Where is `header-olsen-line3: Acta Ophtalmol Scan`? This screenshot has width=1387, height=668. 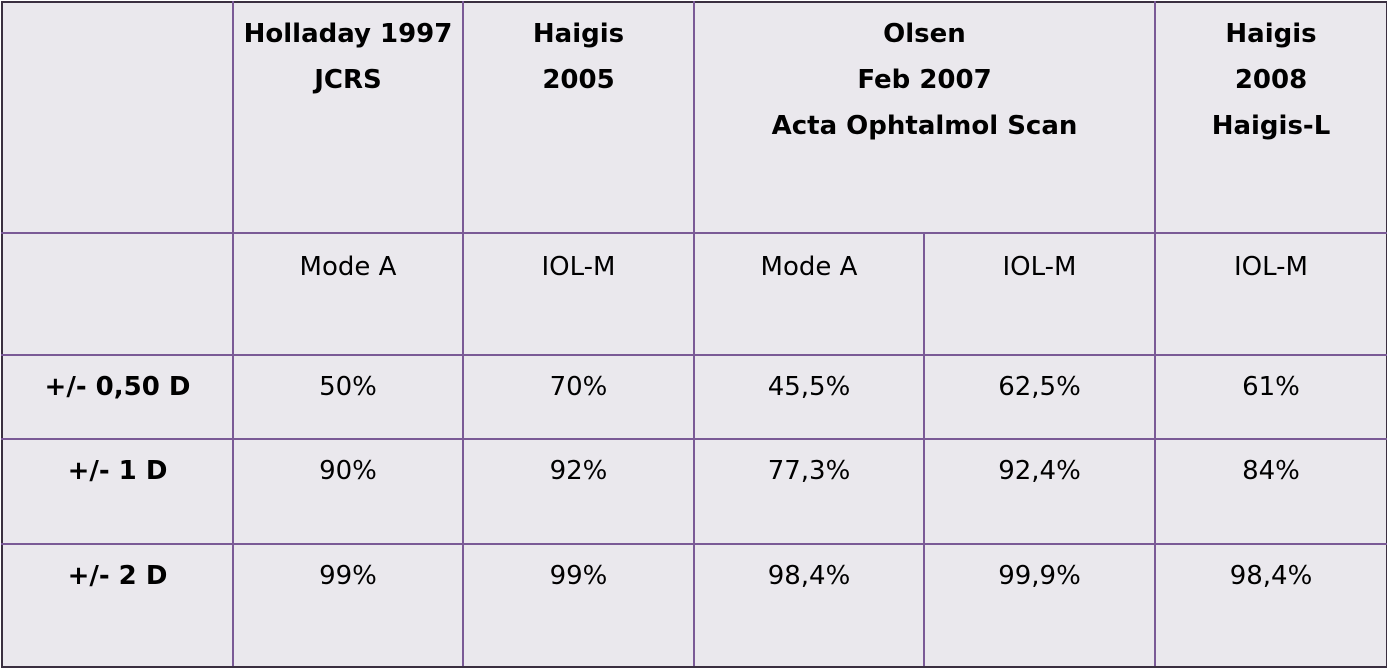
header-olsen-line3: Acta Ophtalmol Scan is located at coordinates (924, 126).